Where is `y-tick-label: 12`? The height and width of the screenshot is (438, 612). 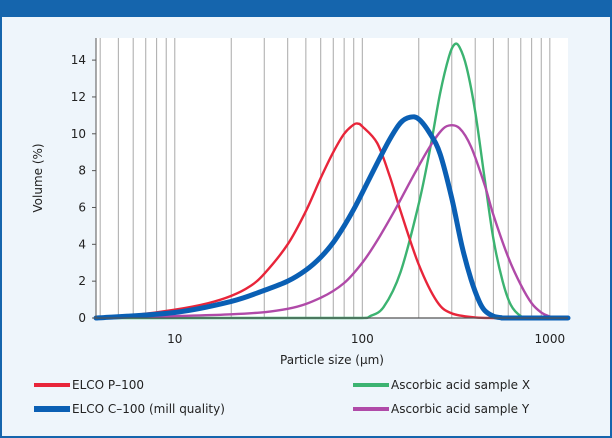 y-tick-label: 12 is located at coordinates (78, 97).